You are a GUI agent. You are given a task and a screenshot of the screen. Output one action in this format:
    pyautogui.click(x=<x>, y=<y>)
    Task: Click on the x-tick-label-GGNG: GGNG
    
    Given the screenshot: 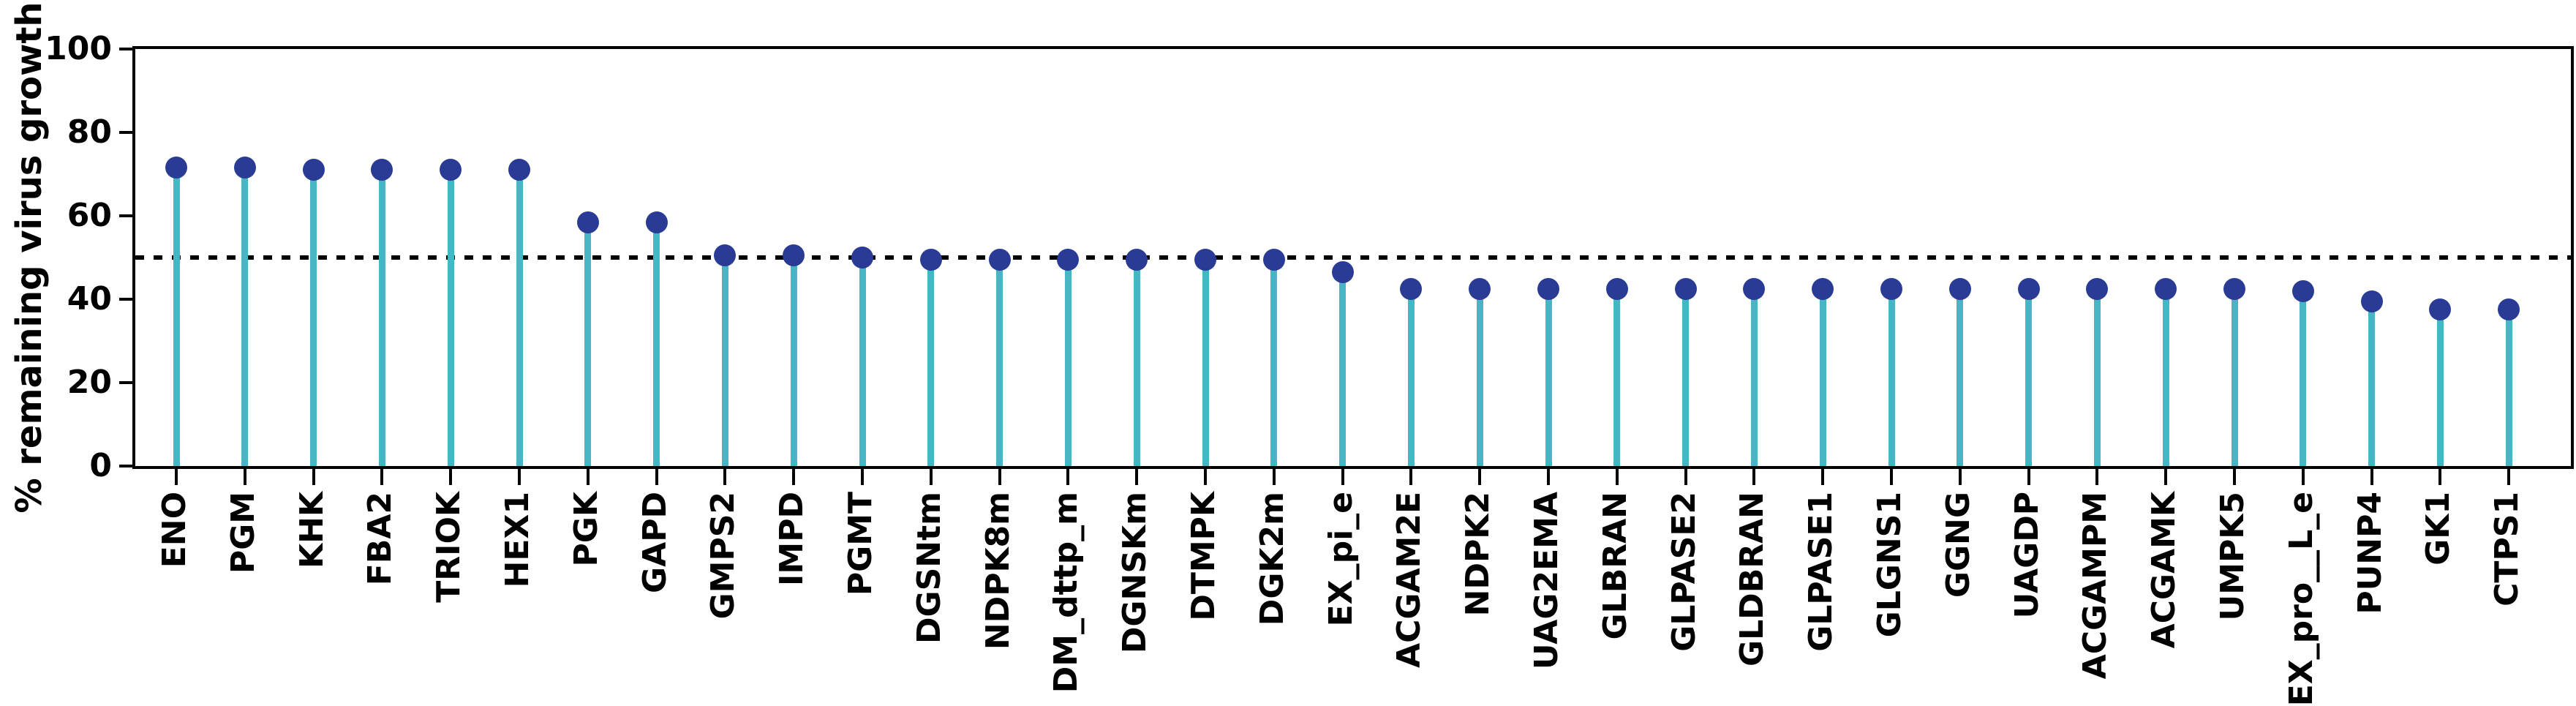 What is the action you would take?
    pyautogui.click(x=1958, y=545)
    